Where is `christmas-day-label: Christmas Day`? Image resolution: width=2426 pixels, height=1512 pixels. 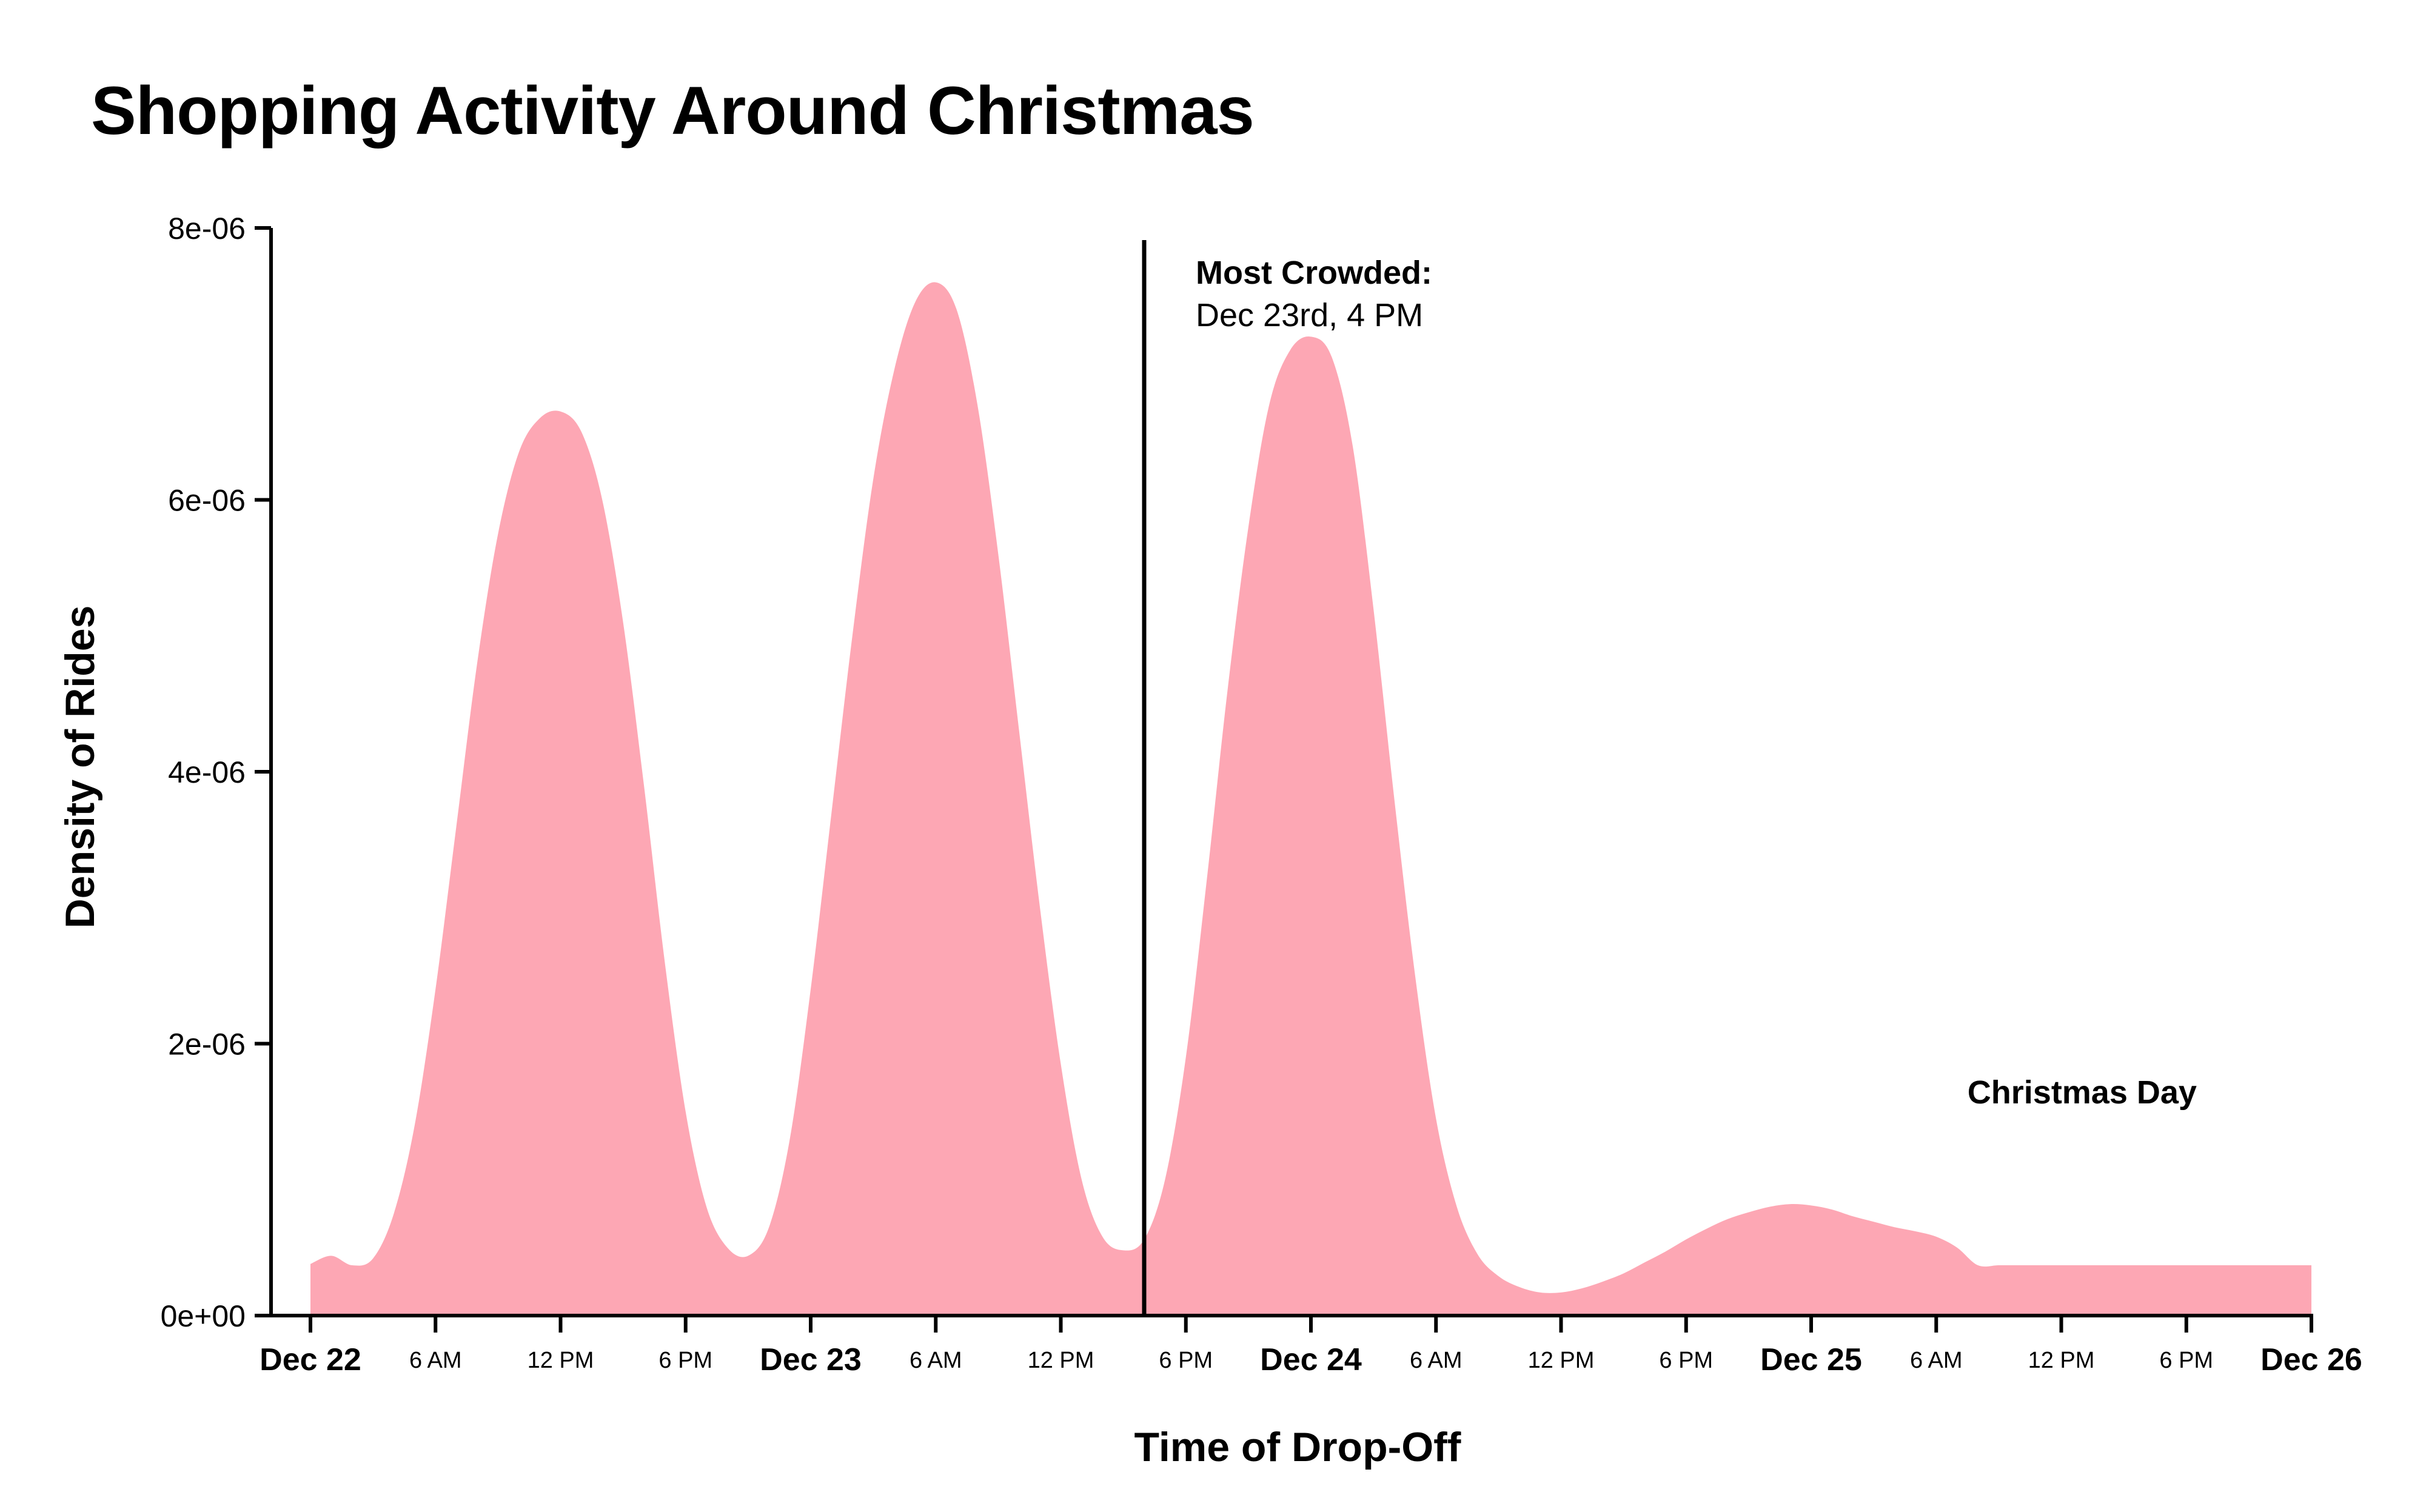 christmas-day-label: Christmas Day is located at coordinates (2082, 1092).